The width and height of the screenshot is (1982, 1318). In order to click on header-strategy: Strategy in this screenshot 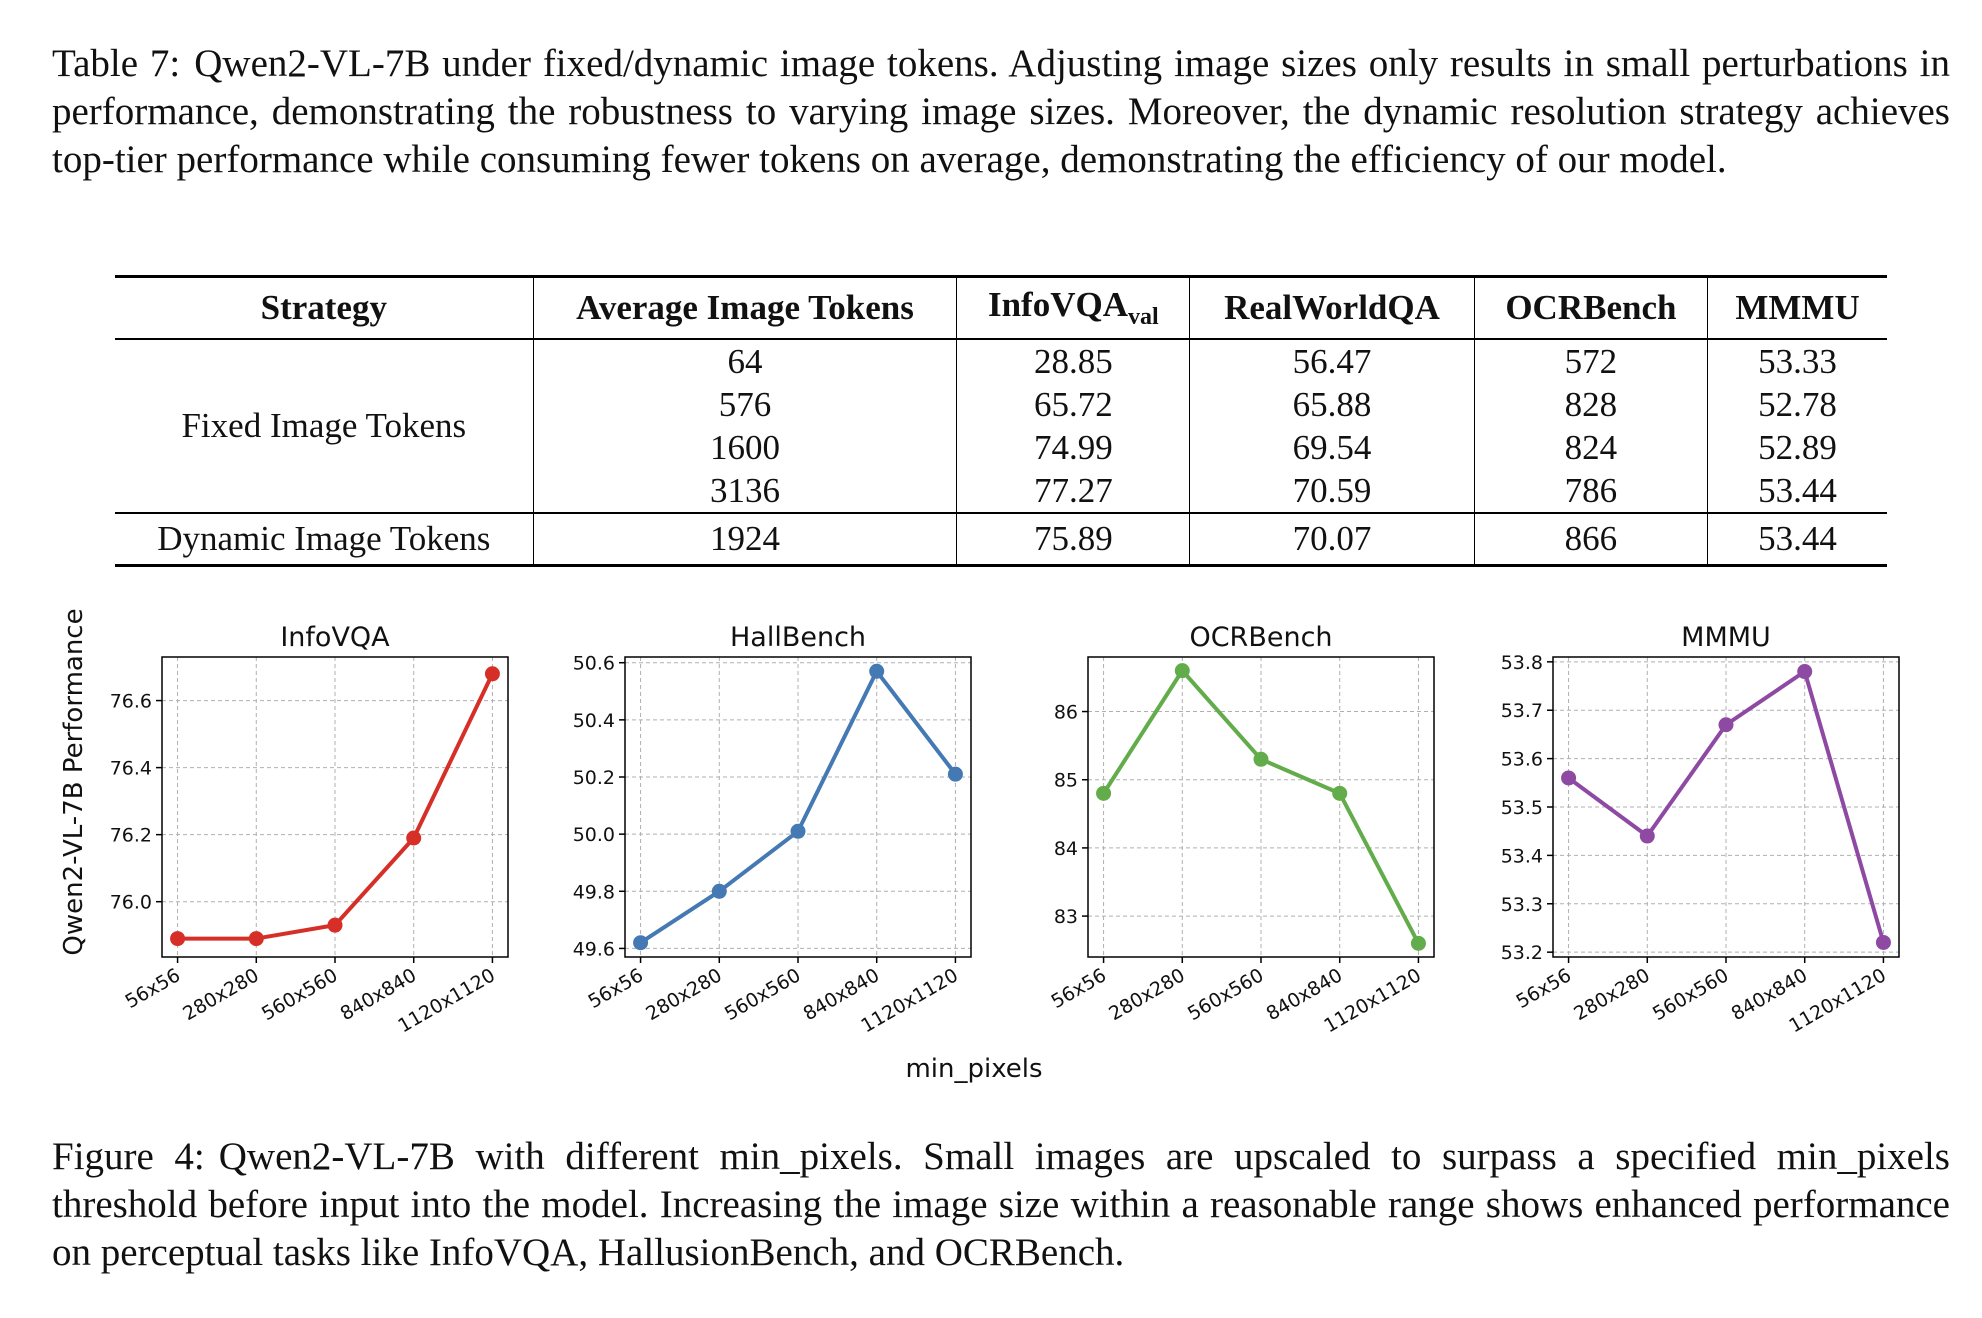, I will do `click(324, 307)`.